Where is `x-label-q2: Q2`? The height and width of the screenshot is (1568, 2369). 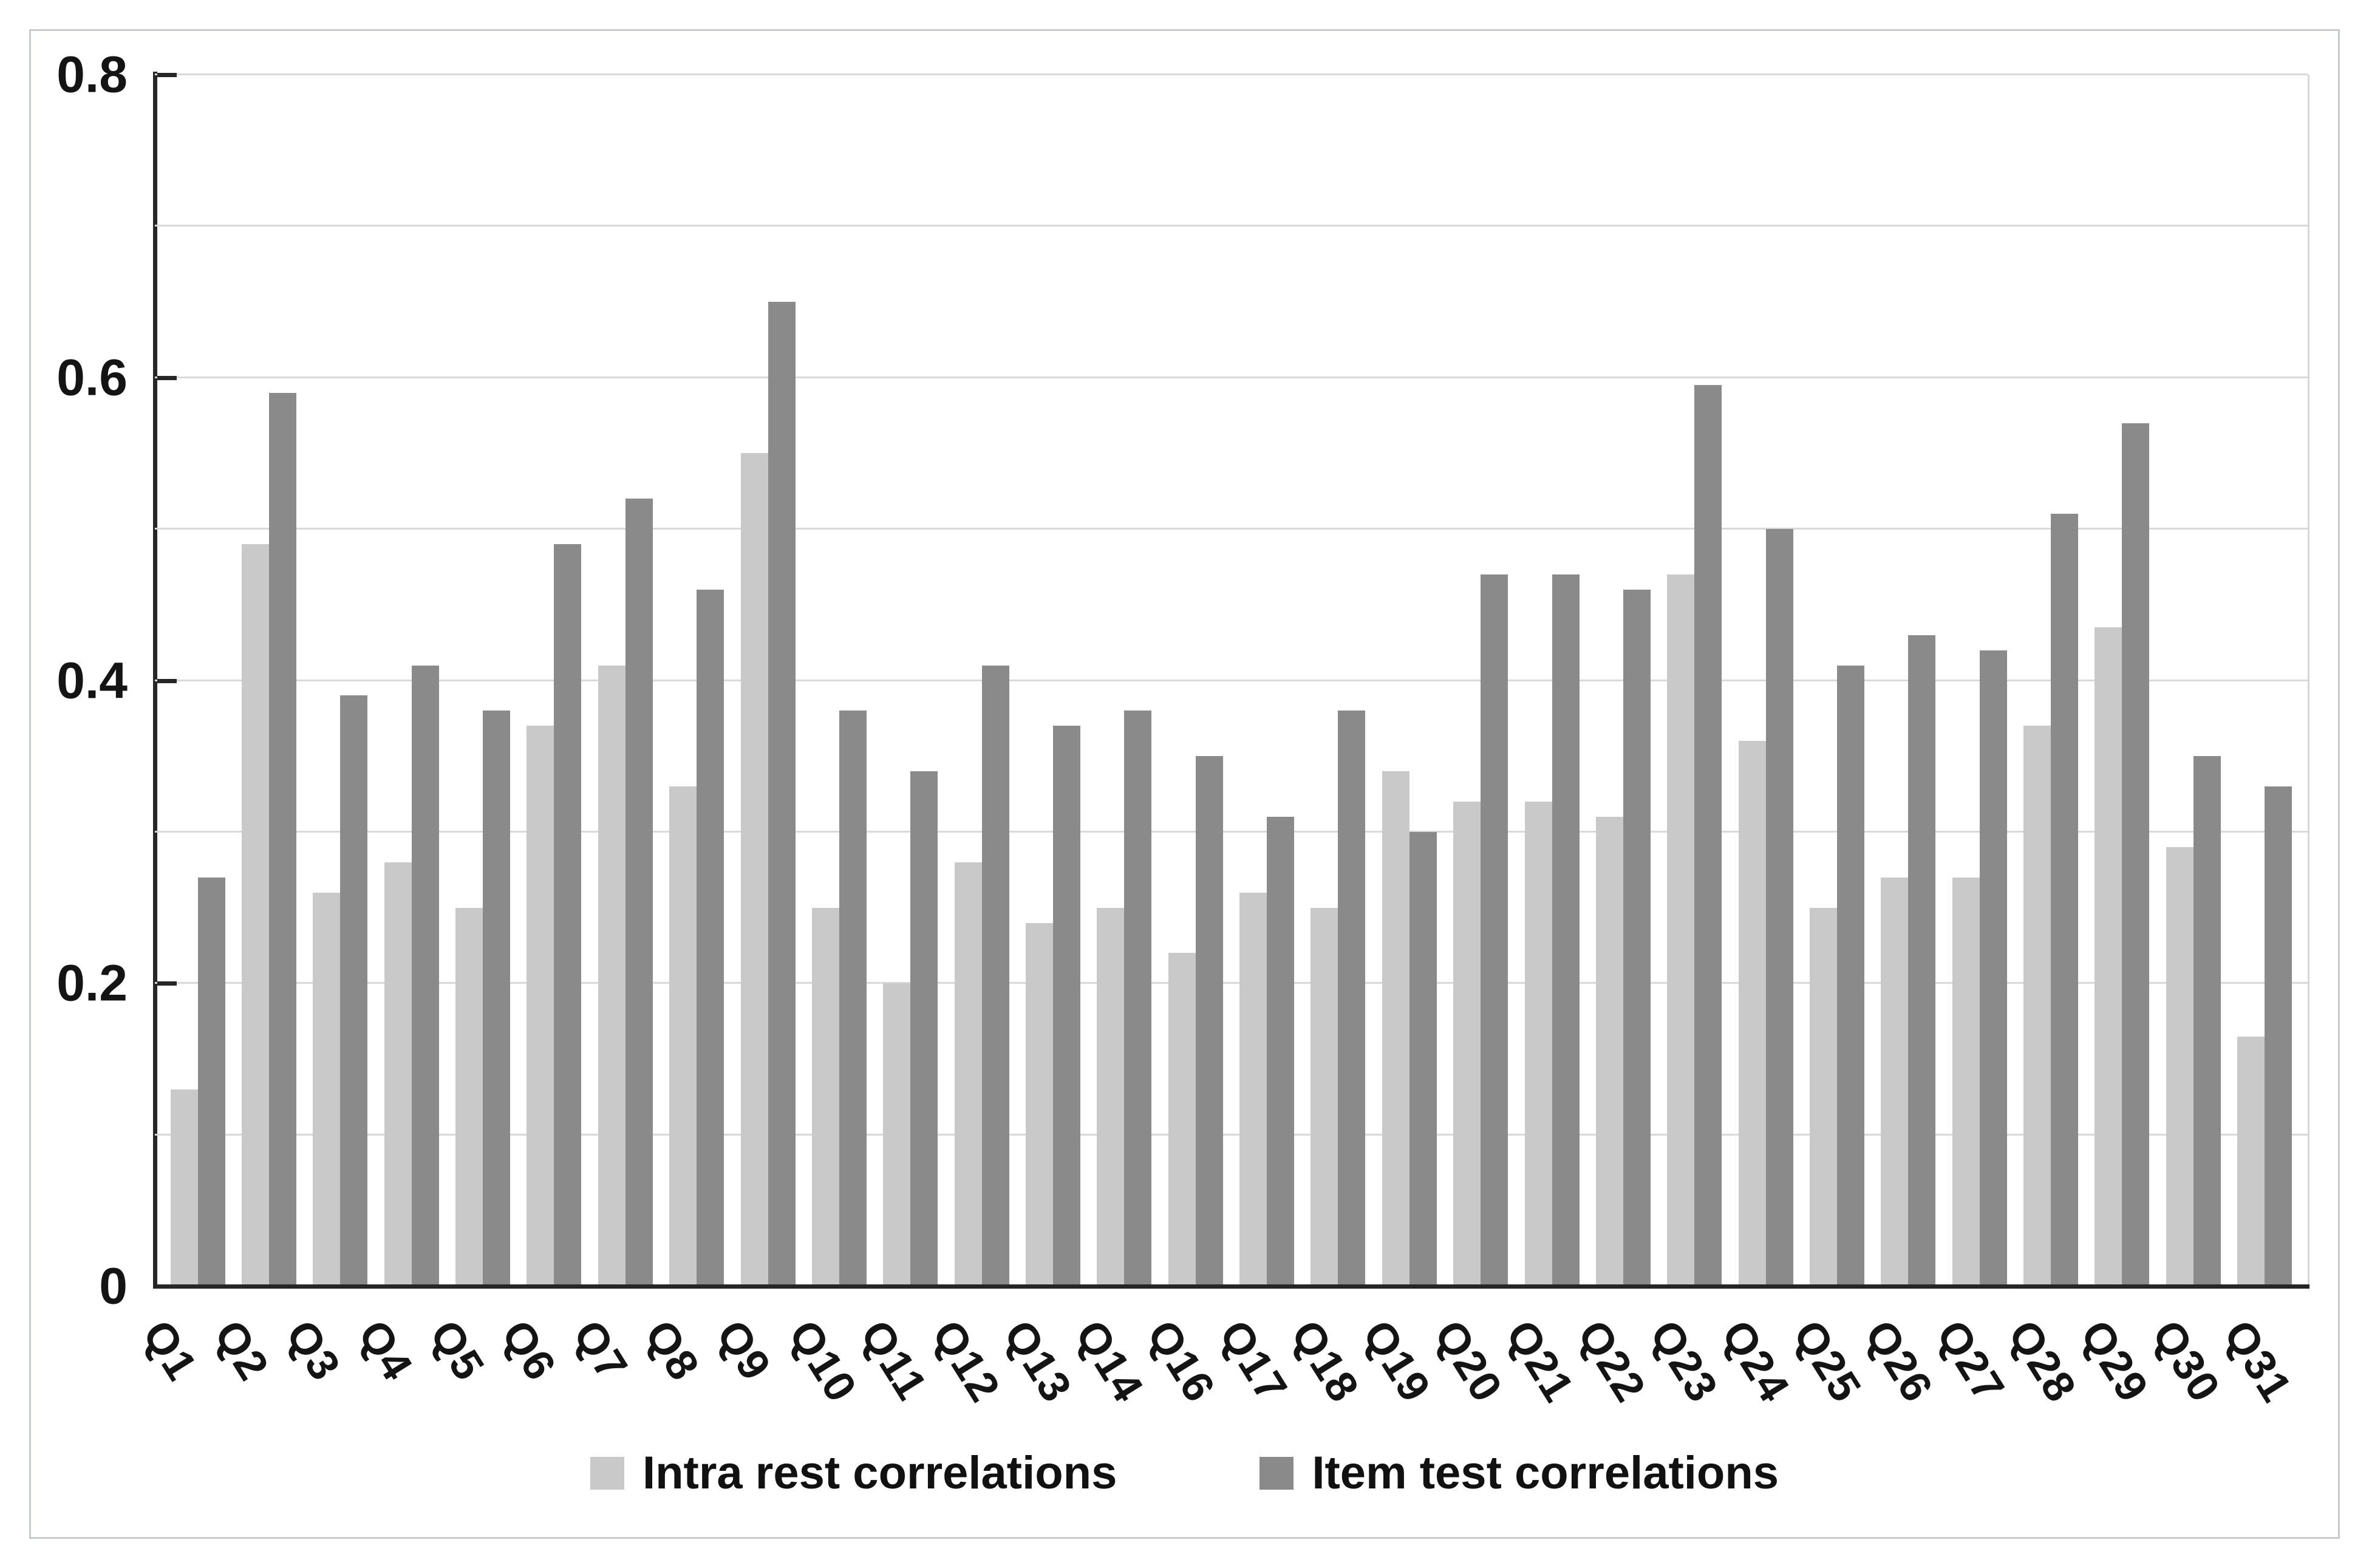
x-label-q2: Q2 is located at coordinates (242, 1350).